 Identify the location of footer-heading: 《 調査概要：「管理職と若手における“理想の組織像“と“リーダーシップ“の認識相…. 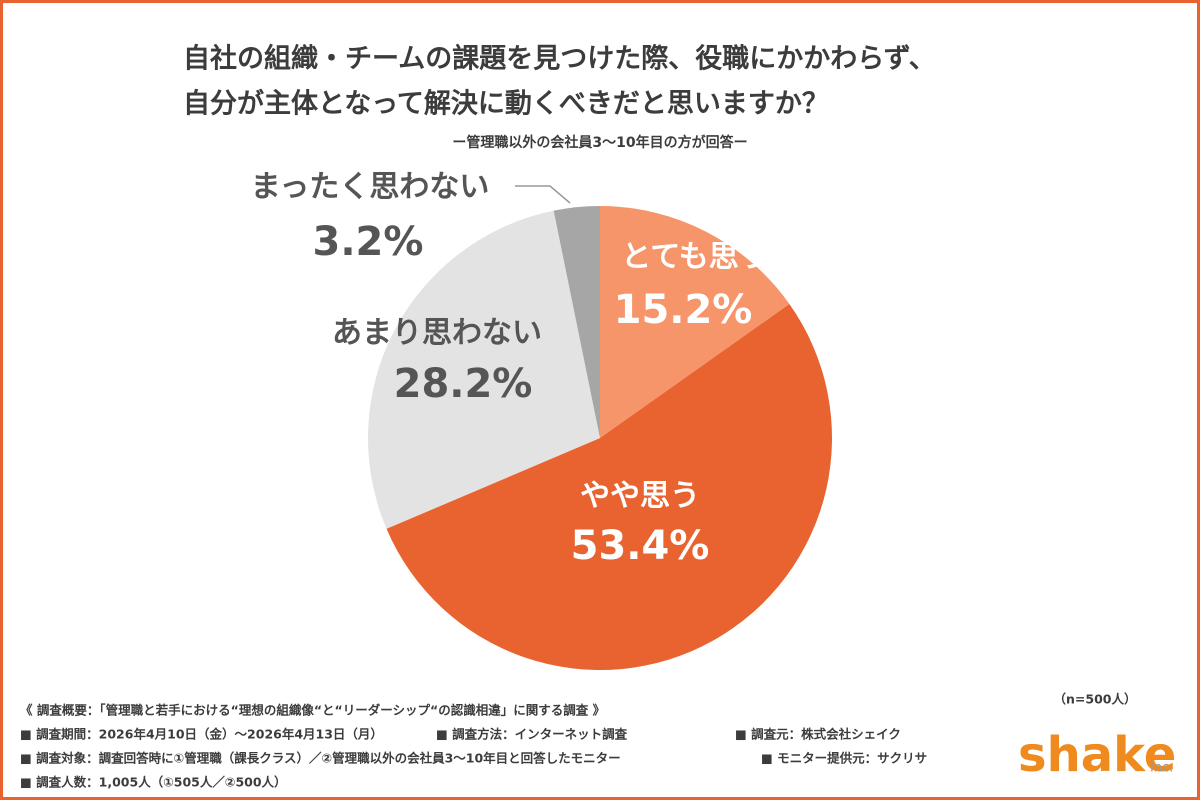
(312, 710).